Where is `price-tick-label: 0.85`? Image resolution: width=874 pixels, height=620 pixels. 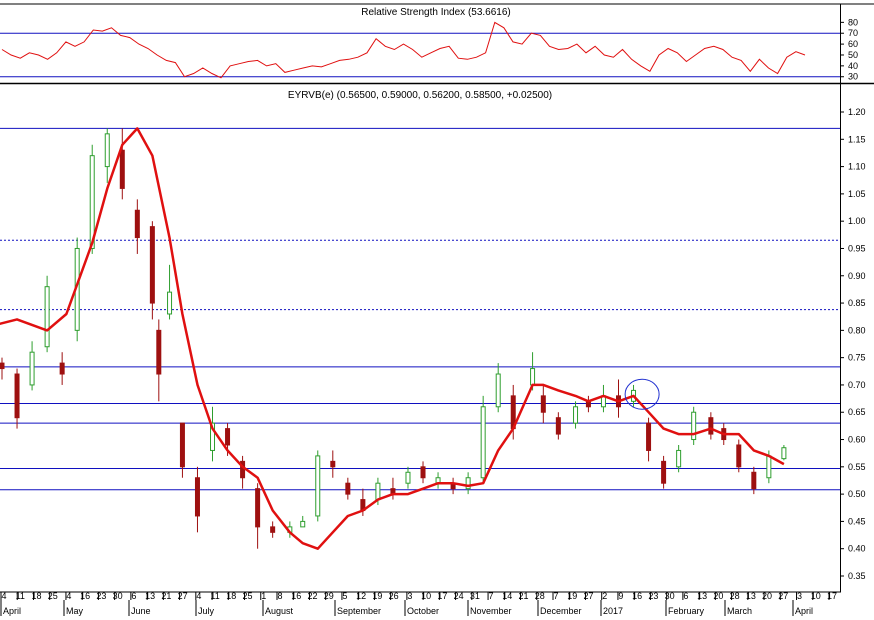 price-tick-label: 0.85 is located at coordinates (857, 303).